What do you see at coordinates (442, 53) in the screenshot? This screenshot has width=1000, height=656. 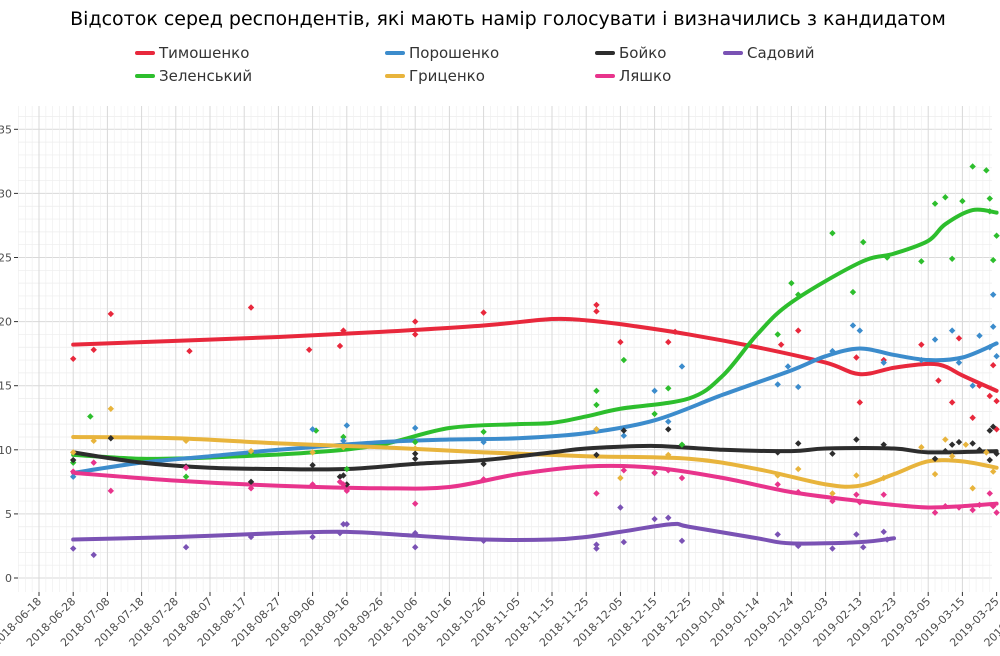 I see `legend-item: Порошенко` at bounding box center [442, 53].